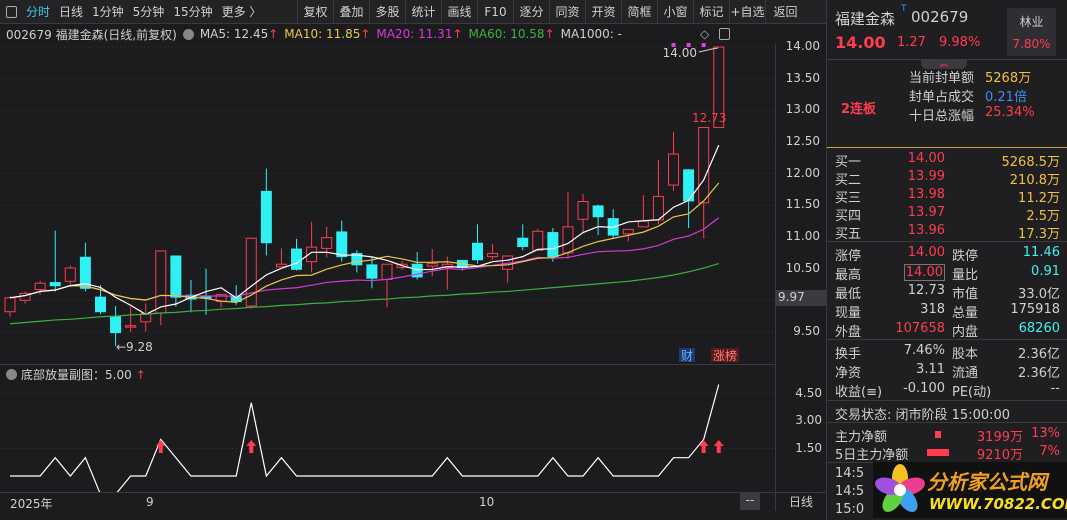 This screenshot has height=520, width=1067. I want to click on seal-label: 十日总涨幅, so click(942, 116).